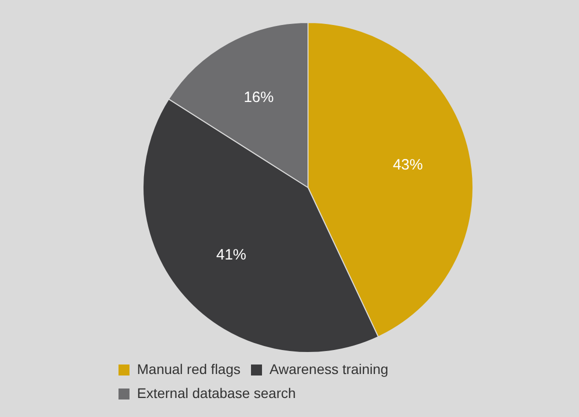 Image resolution: width=579 pixels, height=417 pixels. I want to click on data-label: 43%, so click(407, 165).